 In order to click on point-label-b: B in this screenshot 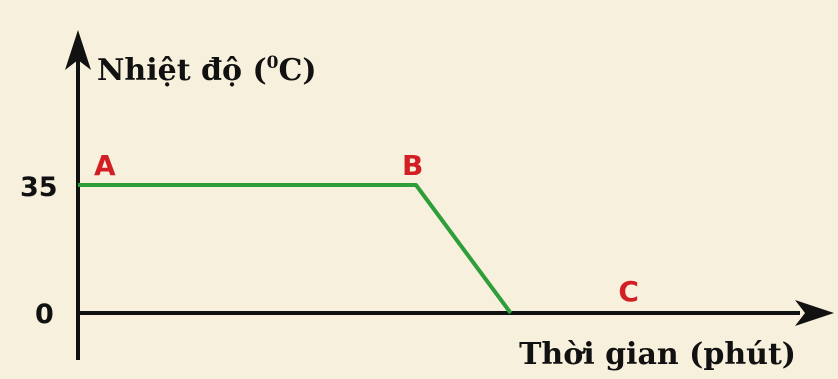, I will do `click(412, 165)`.